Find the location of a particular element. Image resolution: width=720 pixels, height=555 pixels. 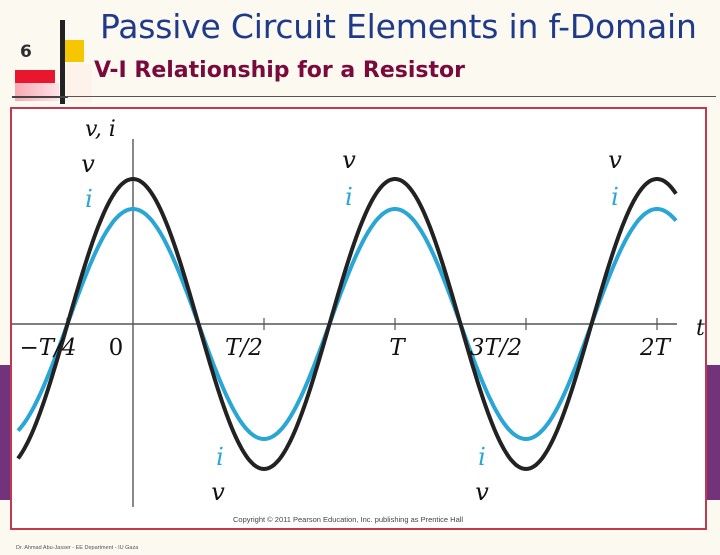

deco-square-pink is located at coordinates (37, 92).